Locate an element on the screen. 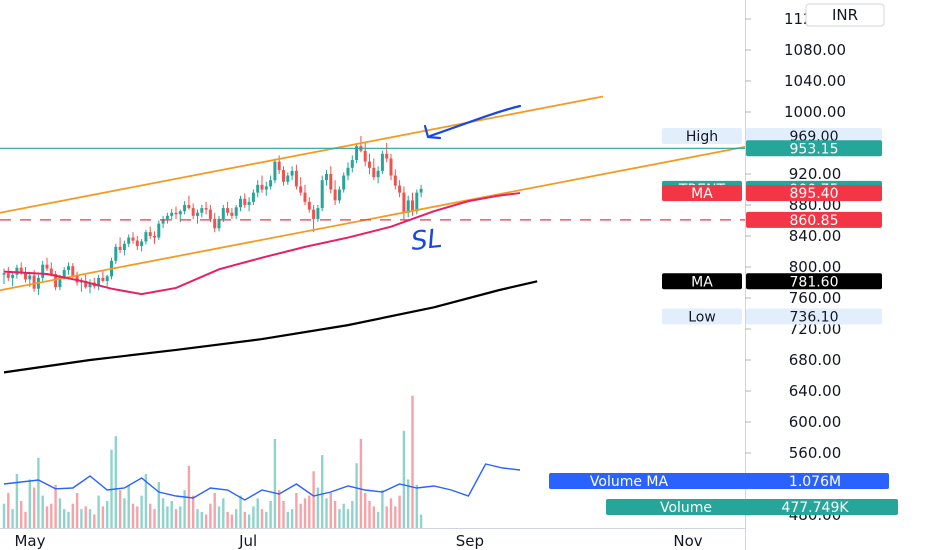 This screenshot has height=550, width=932. y-tick-label: 840.00 is located at coordinates (815, 236).